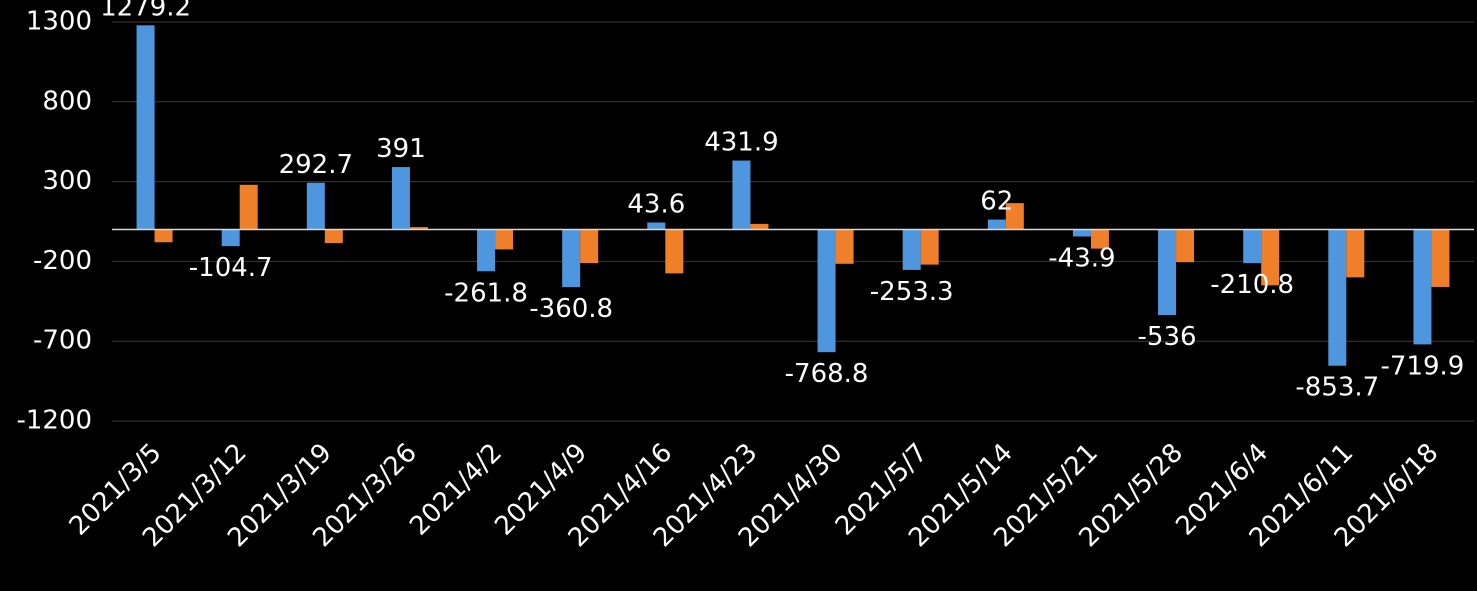 This screenshot has height=591, width=1477. What do you see at coordinates (1252, 285) in the screenshot?
I see `data-label: -210.8` at bounding box center [1252, 285].